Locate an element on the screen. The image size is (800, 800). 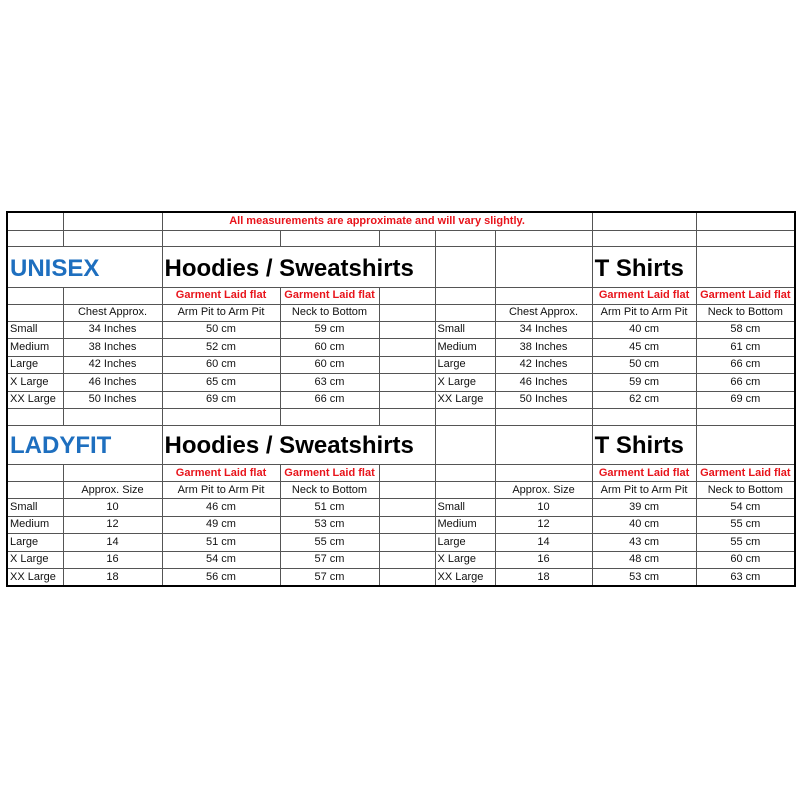
armpit-value: 65 cm is located at coordinates (221, 382).